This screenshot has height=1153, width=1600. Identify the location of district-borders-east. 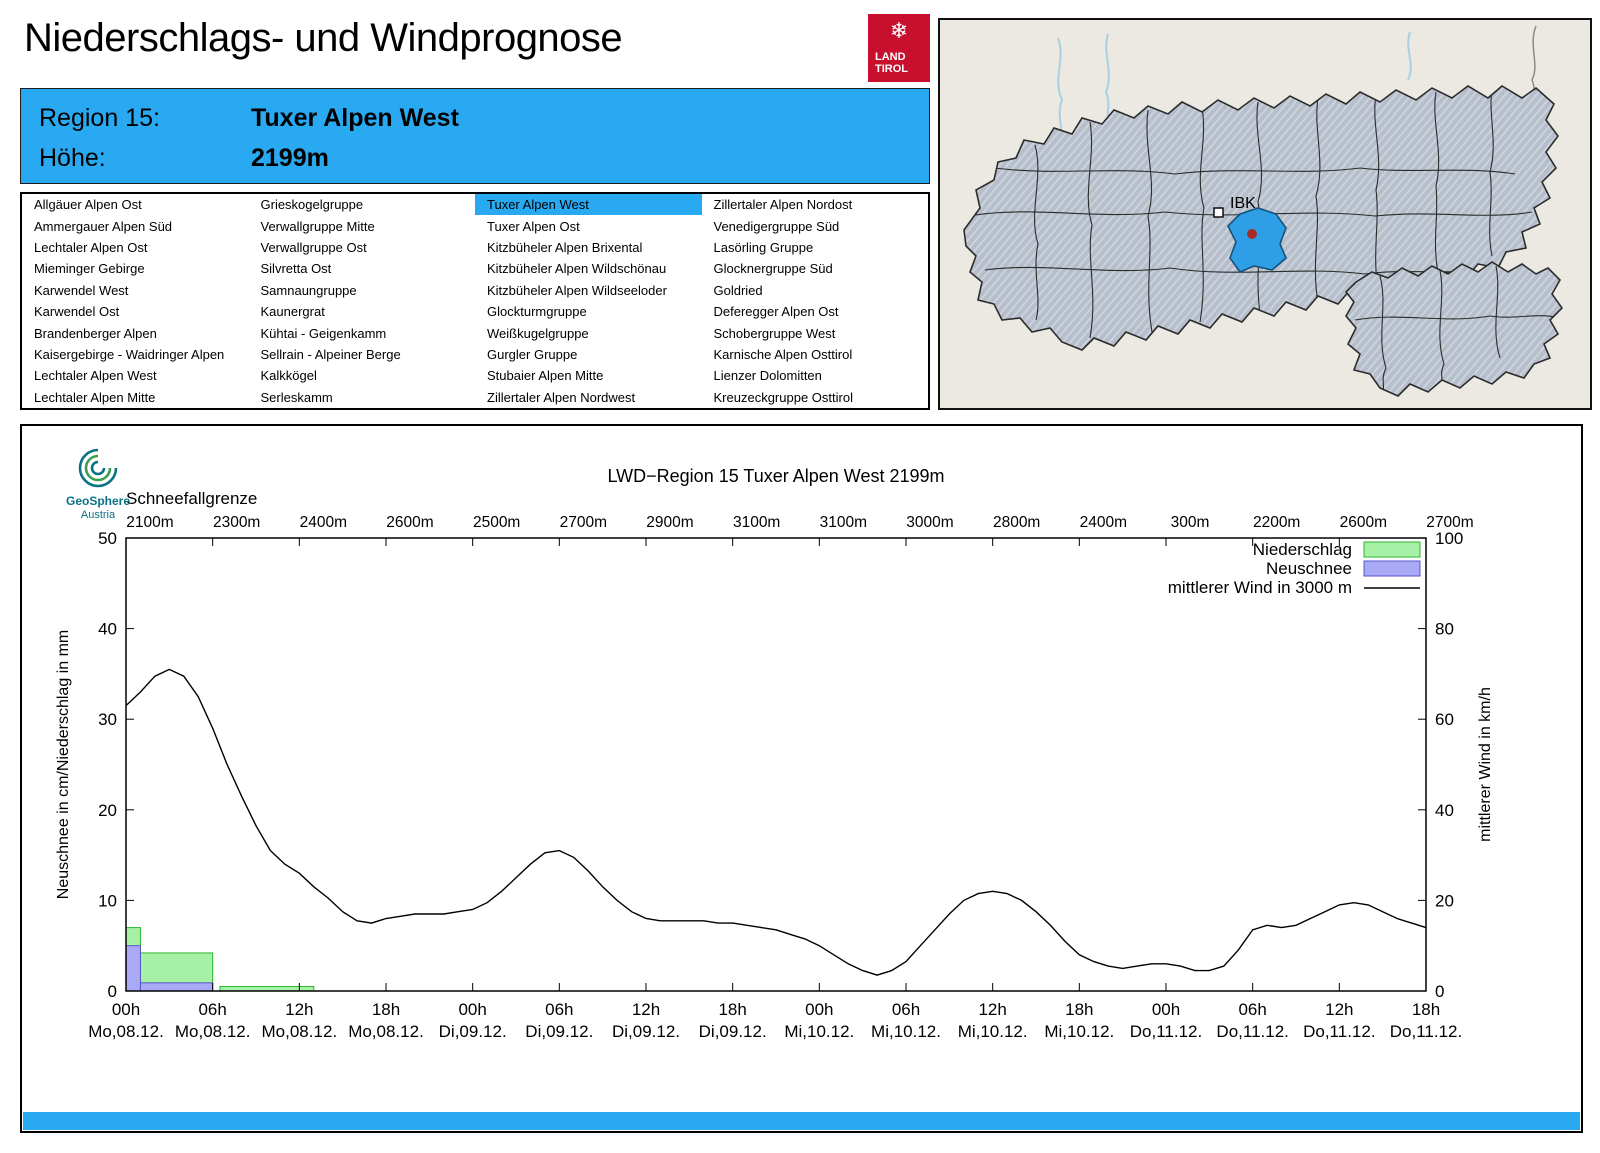
(1456, 329).